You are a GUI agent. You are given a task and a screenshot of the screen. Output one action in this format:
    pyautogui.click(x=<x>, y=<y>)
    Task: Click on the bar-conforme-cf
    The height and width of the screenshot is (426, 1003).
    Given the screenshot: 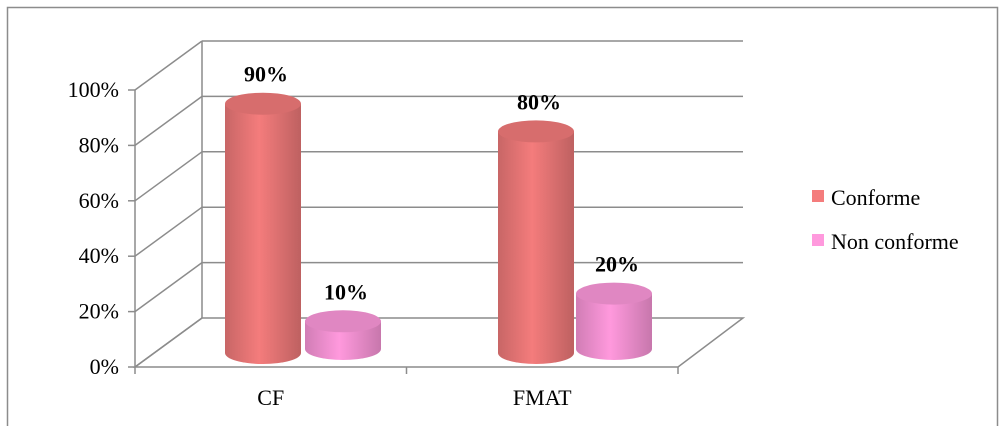 What is the action you would take?
    pyautogui.click(x=263, y=228)
    